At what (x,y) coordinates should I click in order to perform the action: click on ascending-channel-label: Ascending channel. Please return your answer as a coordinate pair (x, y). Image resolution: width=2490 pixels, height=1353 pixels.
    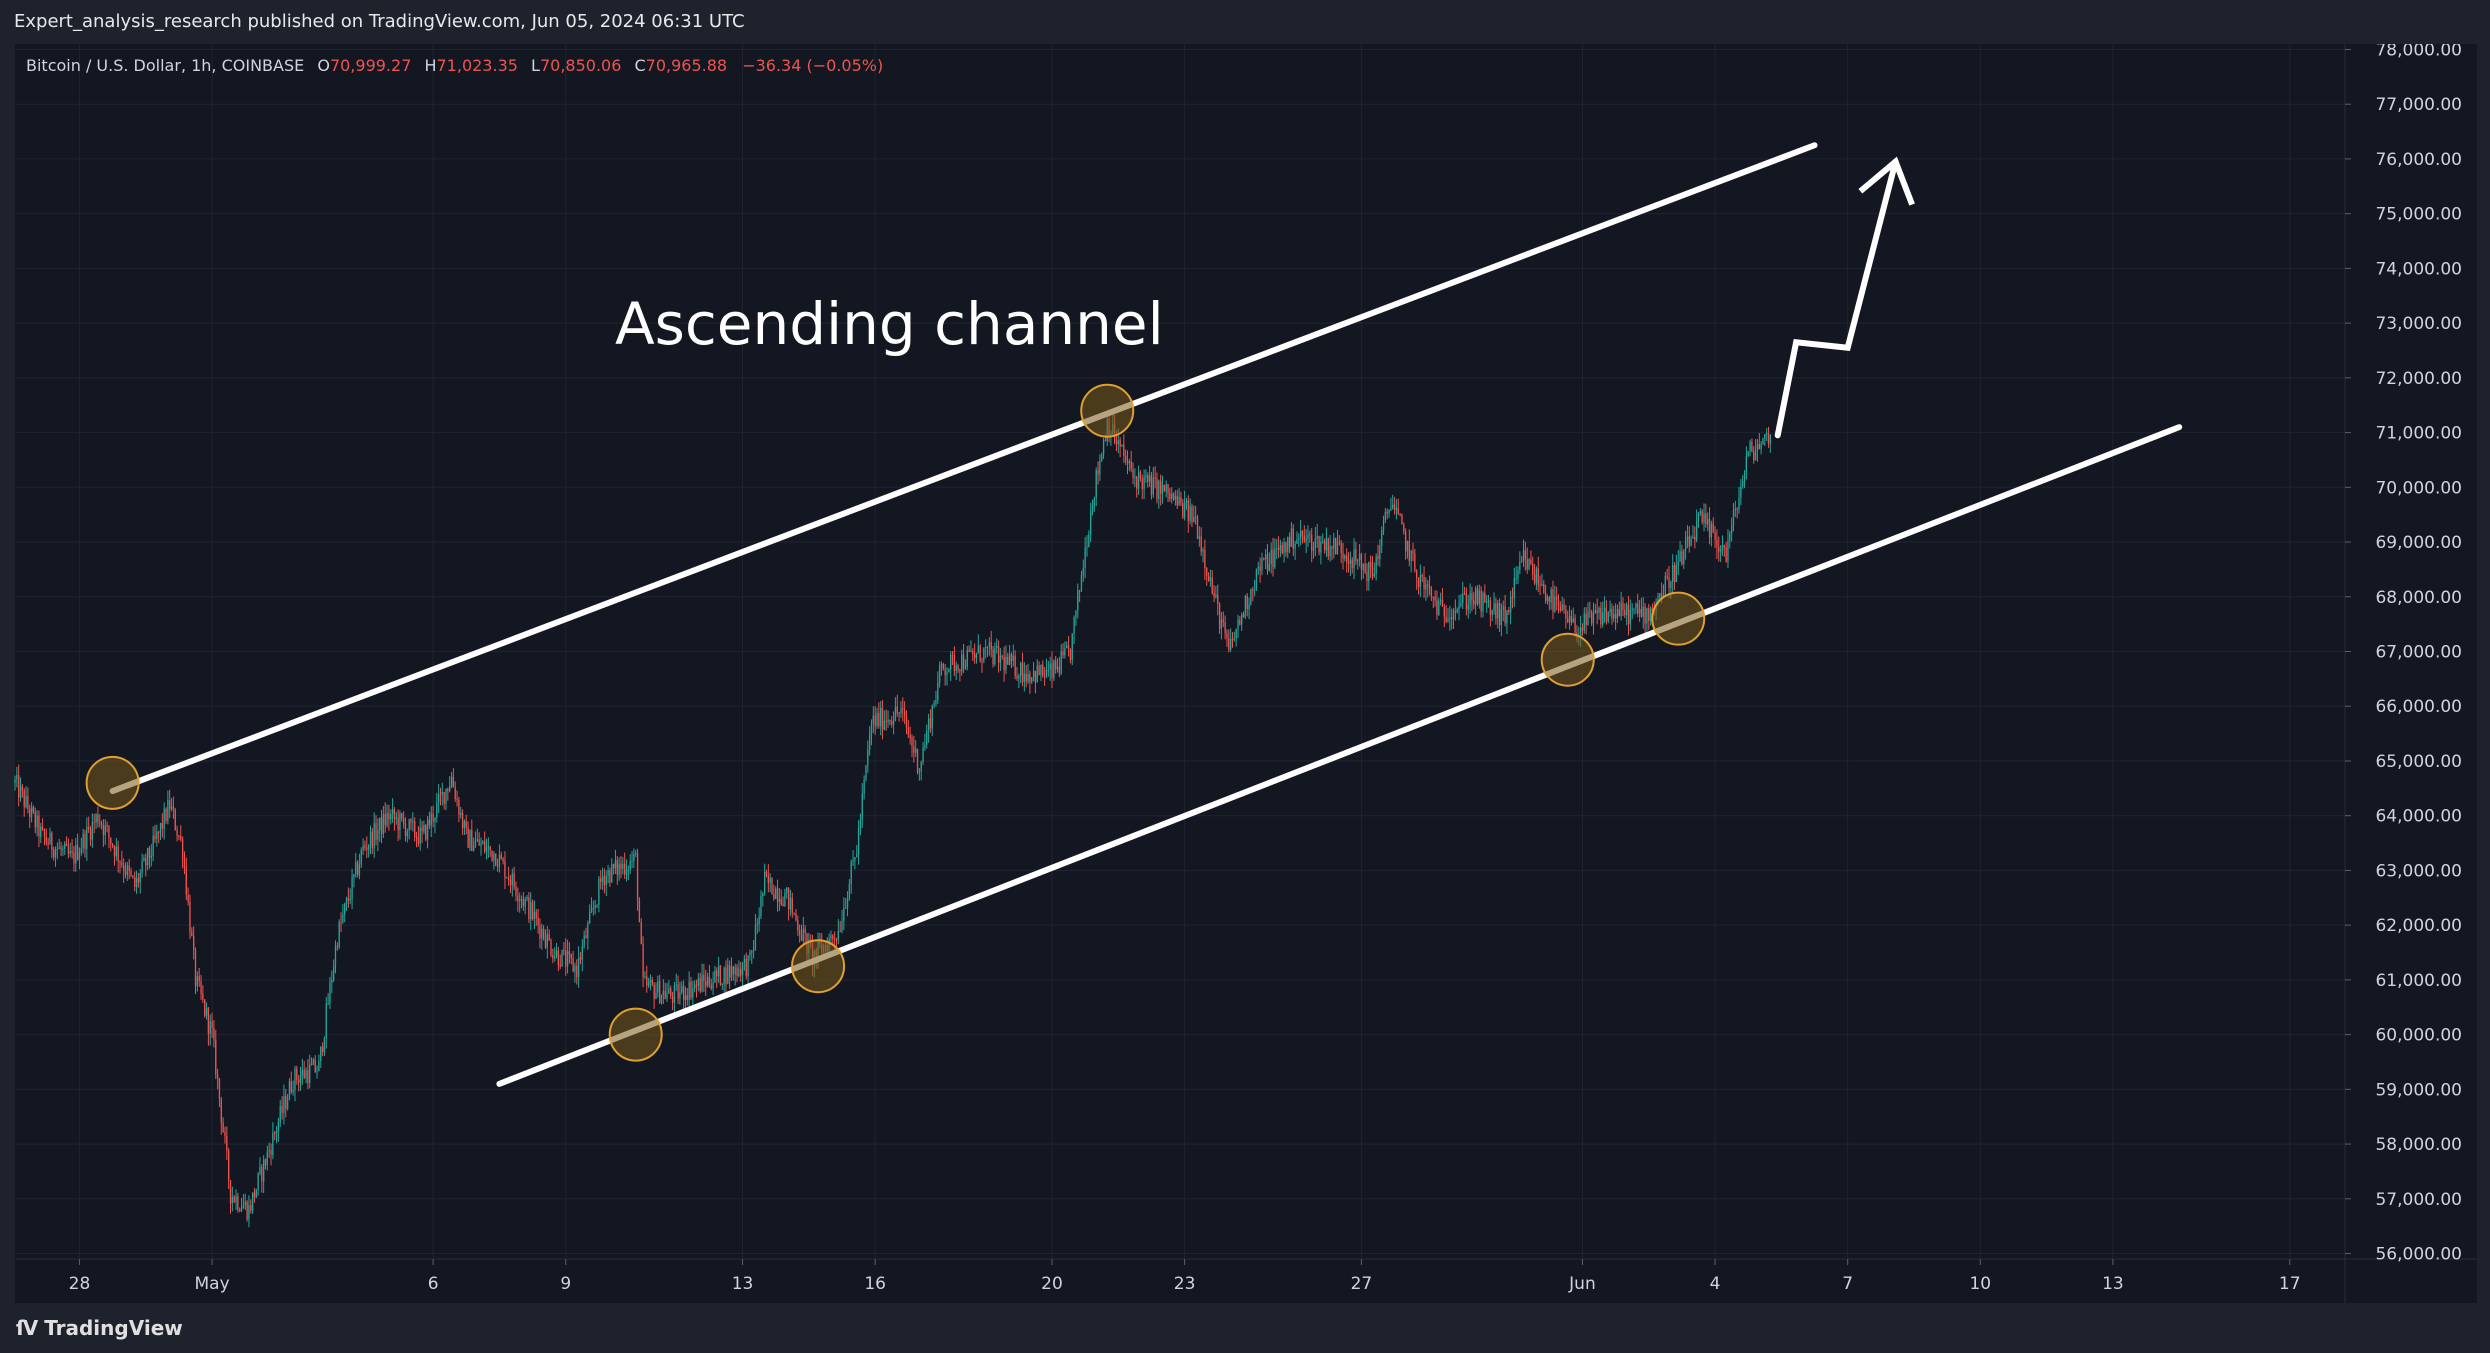
    Looking at the image, I should click on (889, 324).